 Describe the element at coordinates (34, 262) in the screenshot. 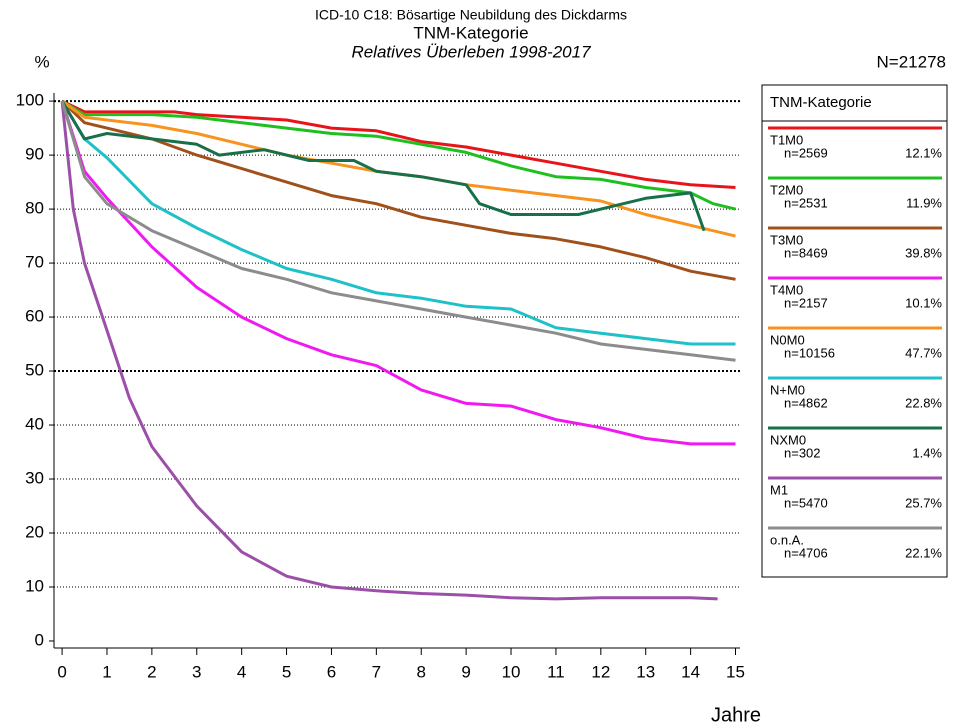

I see `y-tick-label: 70` at that location.